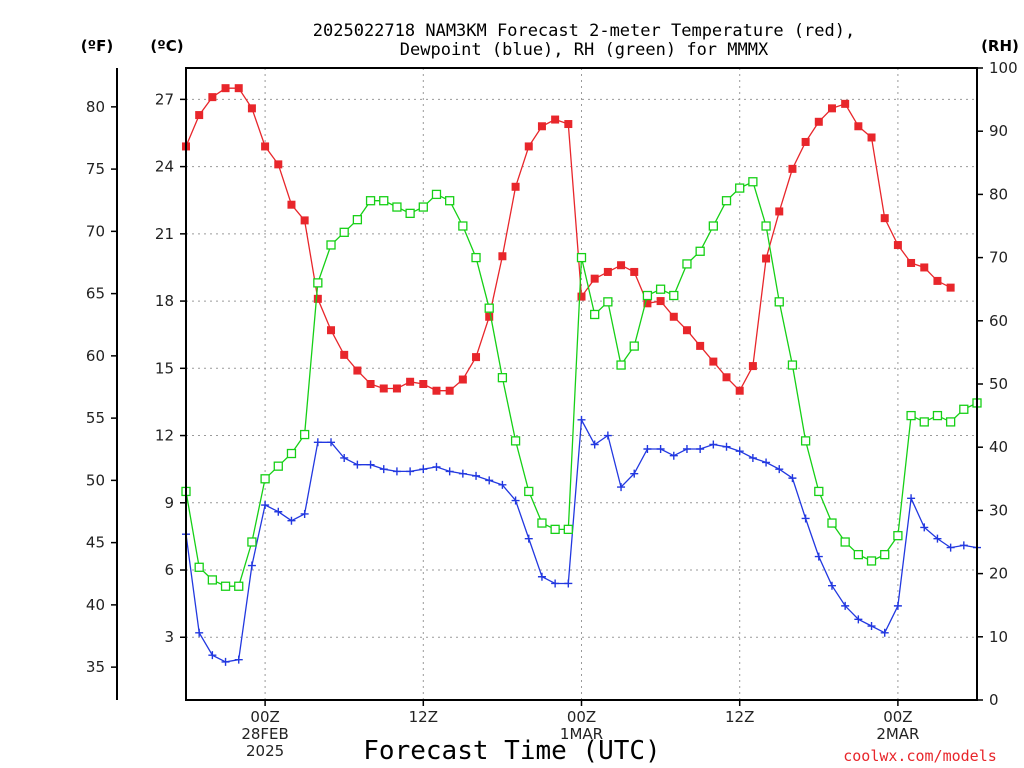 The image size is (1024, 768). Describe the element at coordinates (95, 107) in the screenshot. I see `fahrenheit-tick-label: 80` at that location.